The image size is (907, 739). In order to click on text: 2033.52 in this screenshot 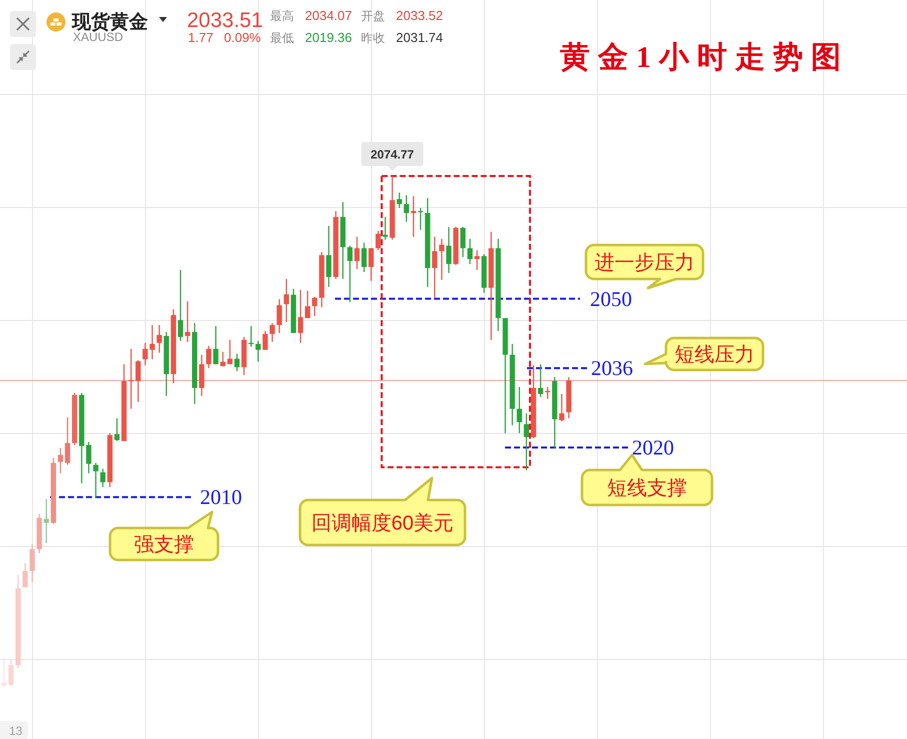, I will do `click(419, 15)`.